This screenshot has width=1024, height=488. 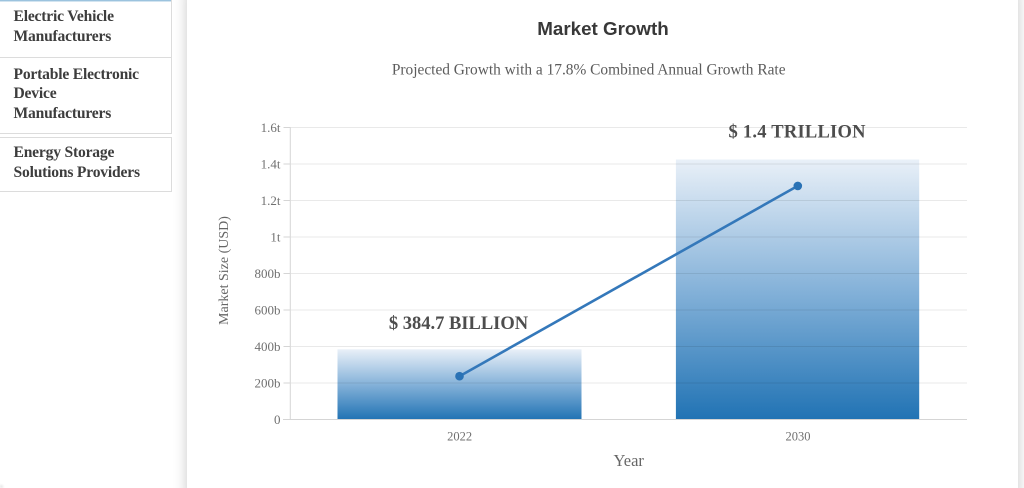 What do you see at coordinates (628, 460) in the screenshot?
I see `svg-text: Year` at bounding box center [628, 460].